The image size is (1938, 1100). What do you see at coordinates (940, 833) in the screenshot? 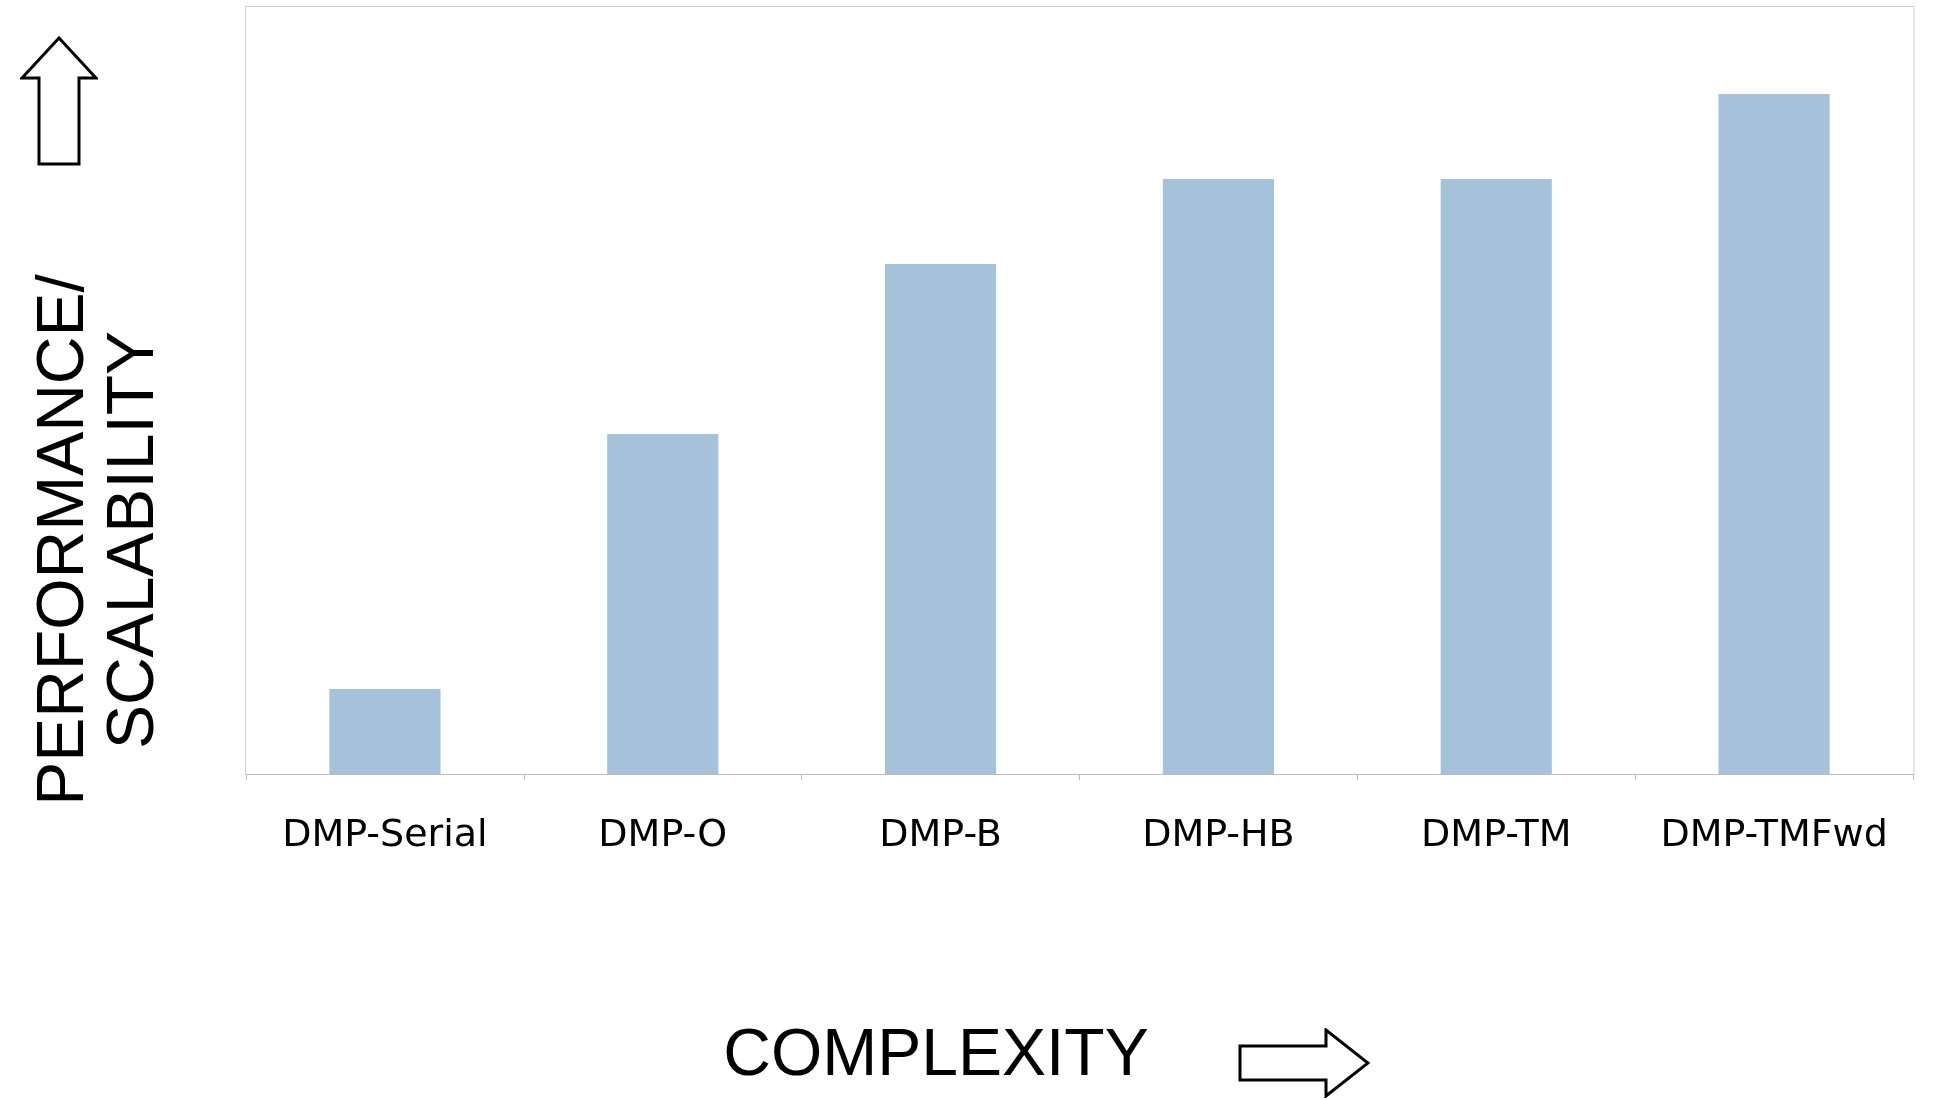
I see `x-tick-label: DMP-B` at bounding box center [940, 833].